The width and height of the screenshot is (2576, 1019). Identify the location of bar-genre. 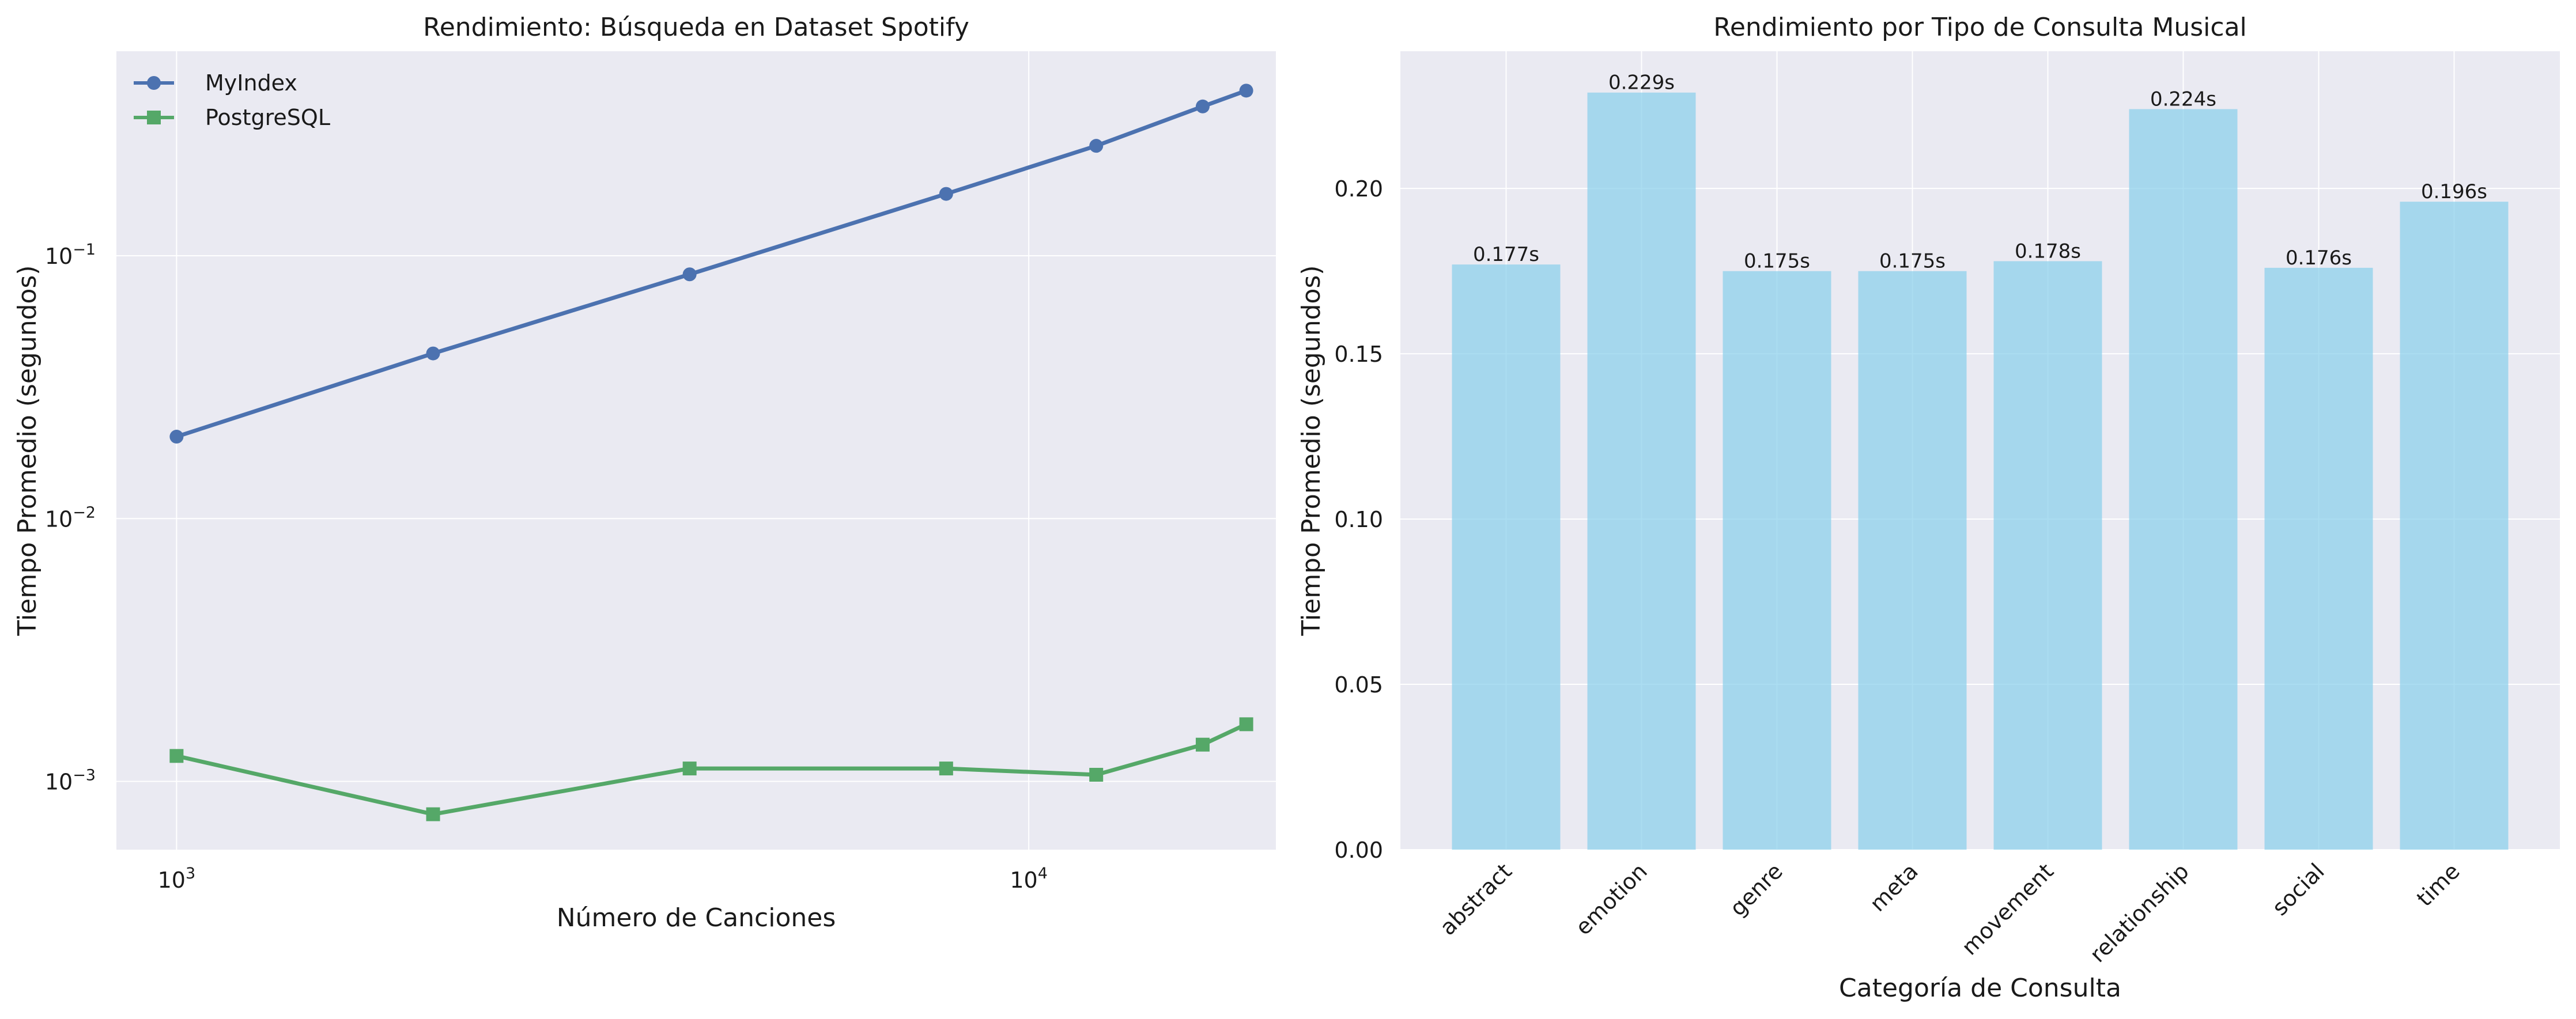
(1777, 560).